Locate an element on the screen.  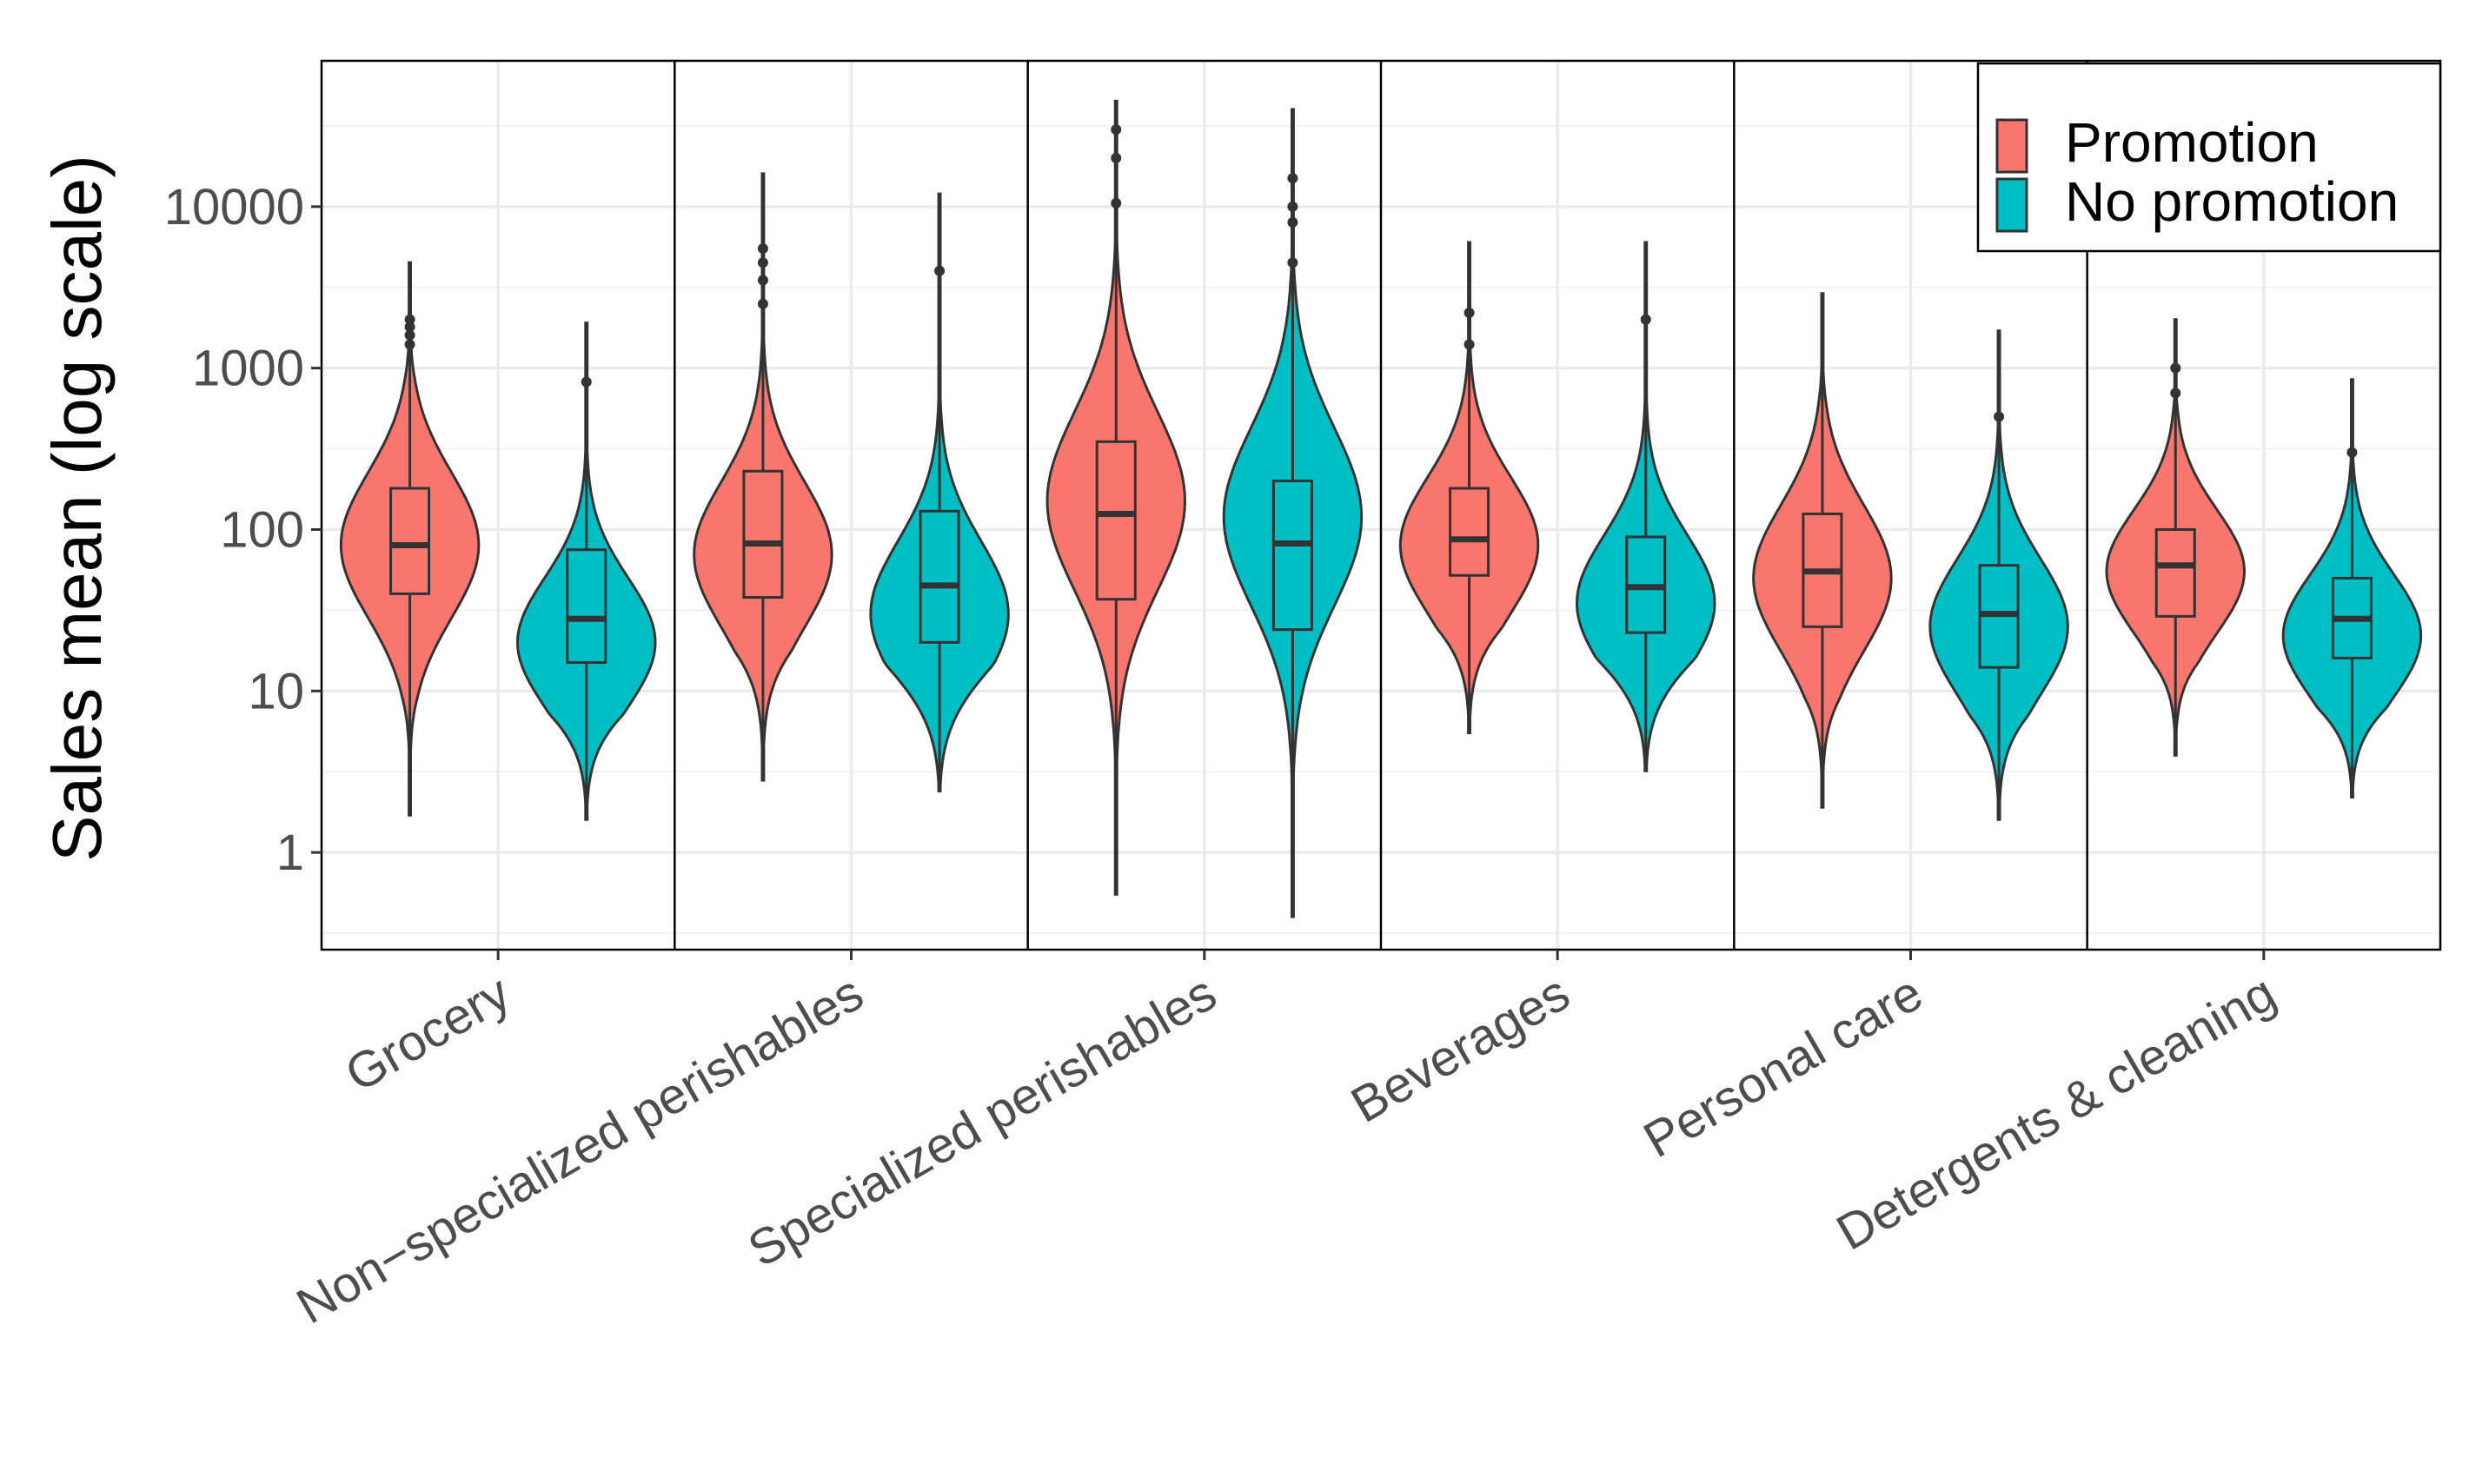
y-tick-label-1: 10 is located at coordinates (276, 691).